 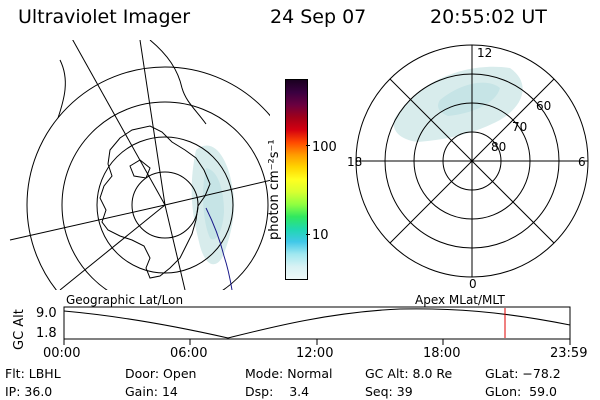 I want to click on geographic-label: Geographic Lat/Lon, so click(x=125, y=300).